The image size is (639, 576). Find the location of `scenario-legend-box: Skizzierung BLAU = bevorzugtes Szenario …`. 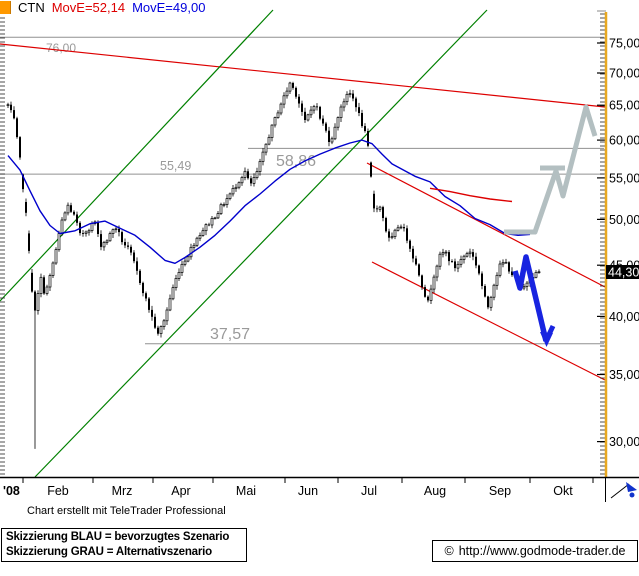

scenario-legend-box: Skizzierung BLAU = bevorzugtes Szenario … is located at coordinates (124, 545).